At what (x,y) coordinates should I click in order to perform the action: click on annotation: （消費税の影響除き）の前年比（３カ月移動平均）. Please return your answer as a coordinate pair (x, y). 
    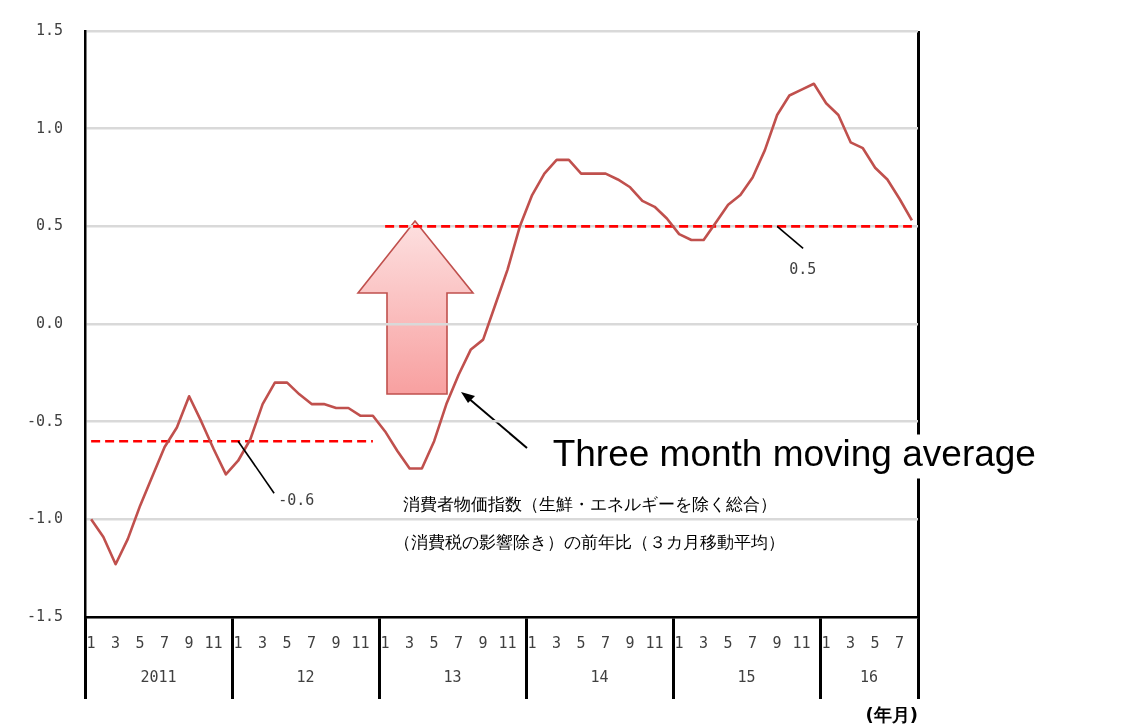
    Looking at the image, I should click on (590, 542).